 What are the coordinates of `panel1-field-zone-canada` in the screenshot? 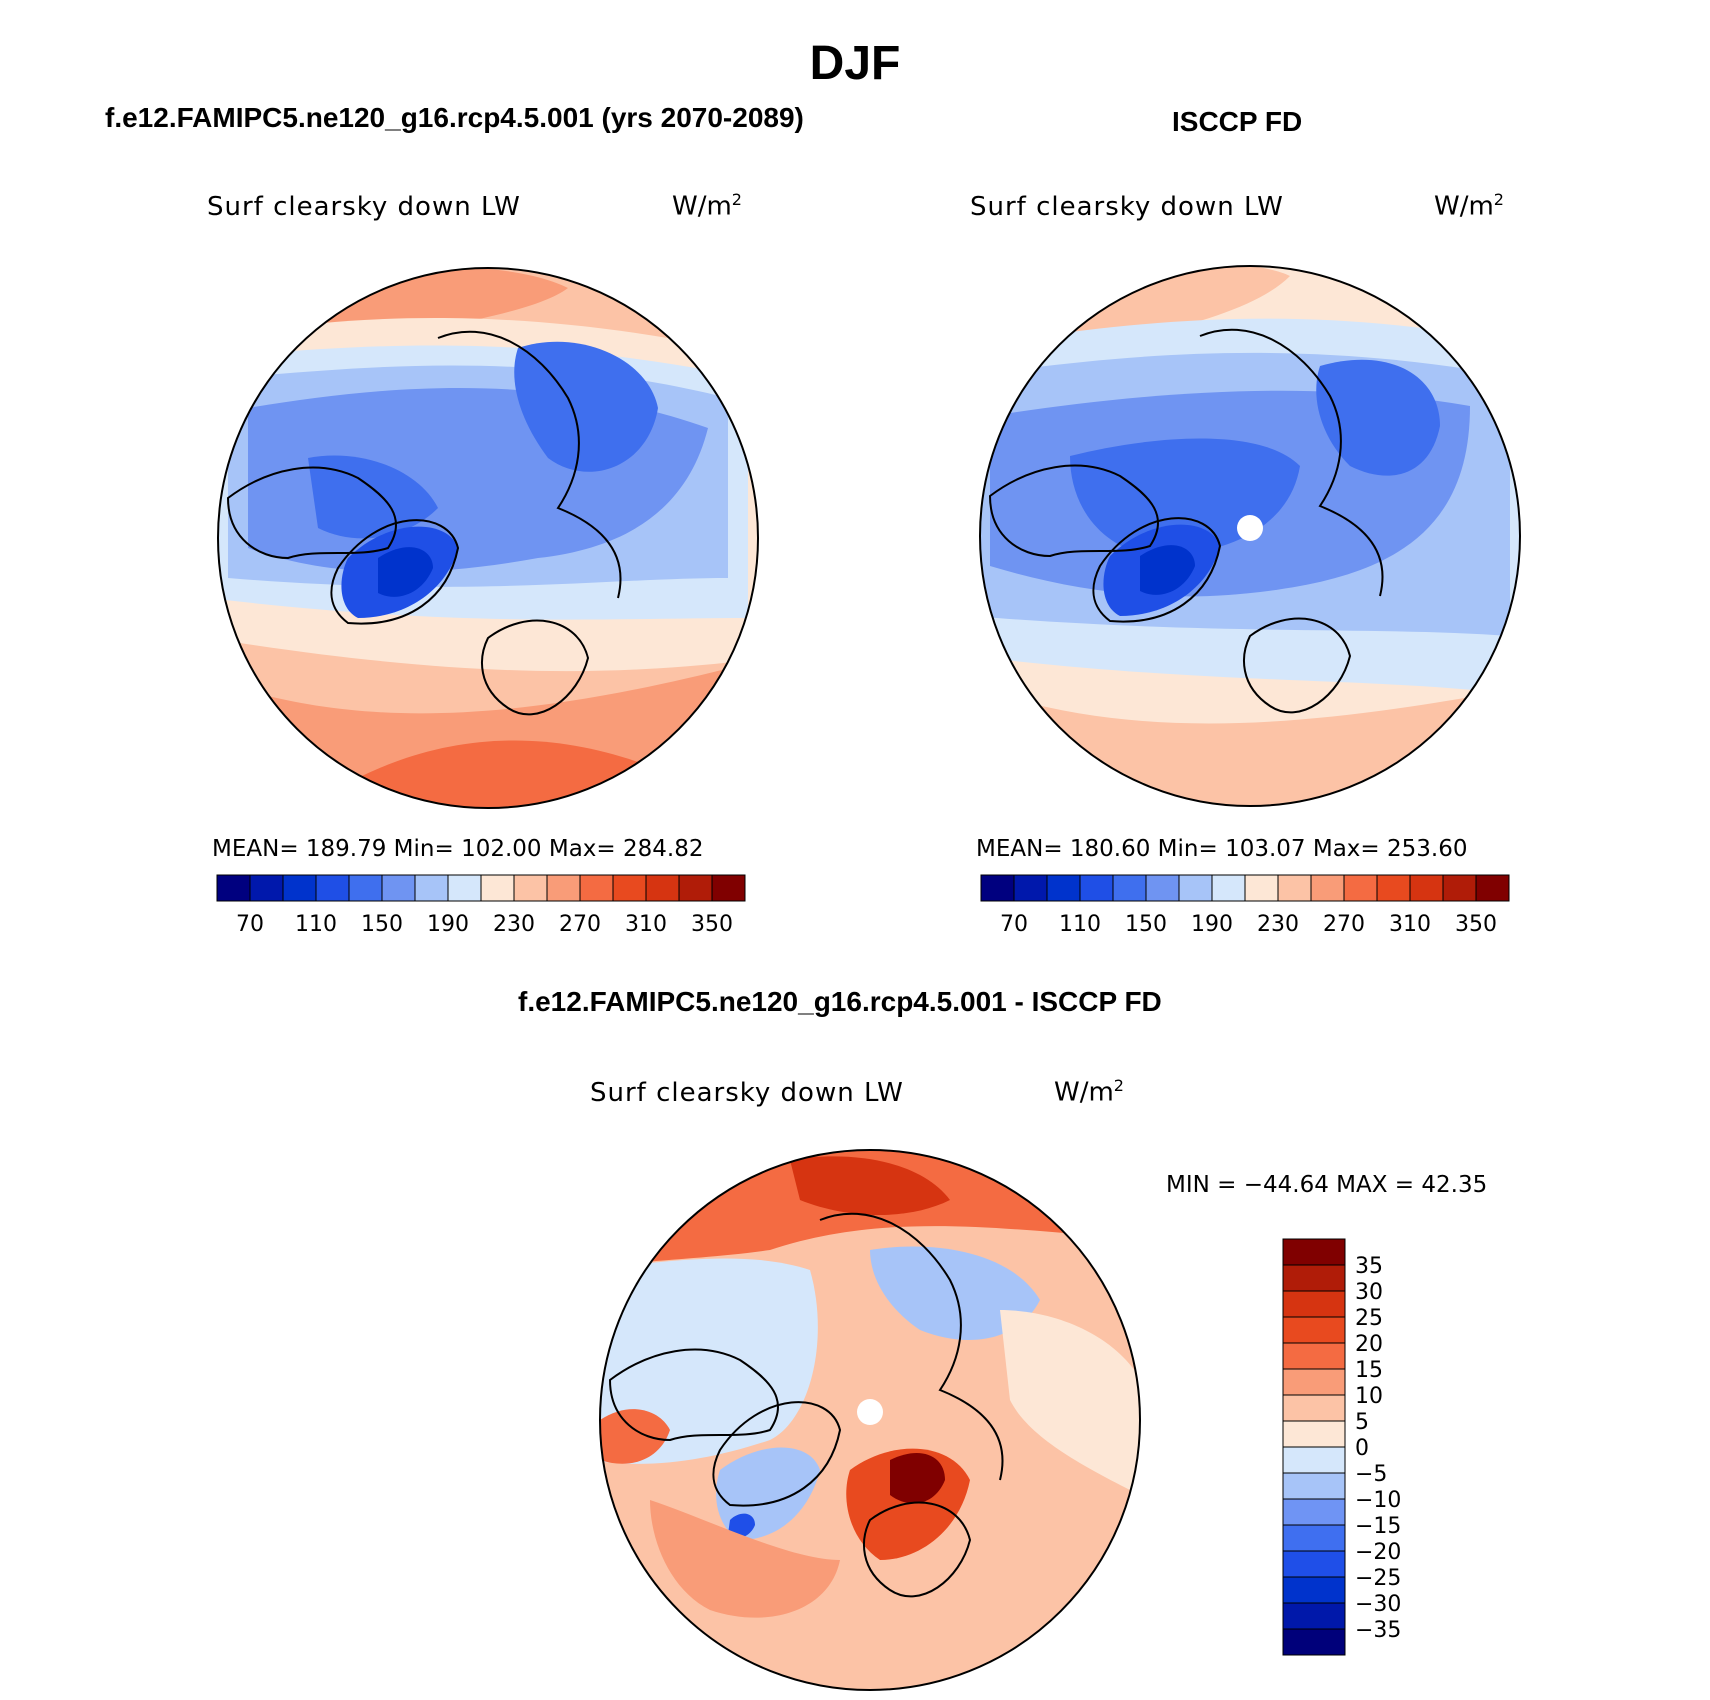 It's located at (373, 497).